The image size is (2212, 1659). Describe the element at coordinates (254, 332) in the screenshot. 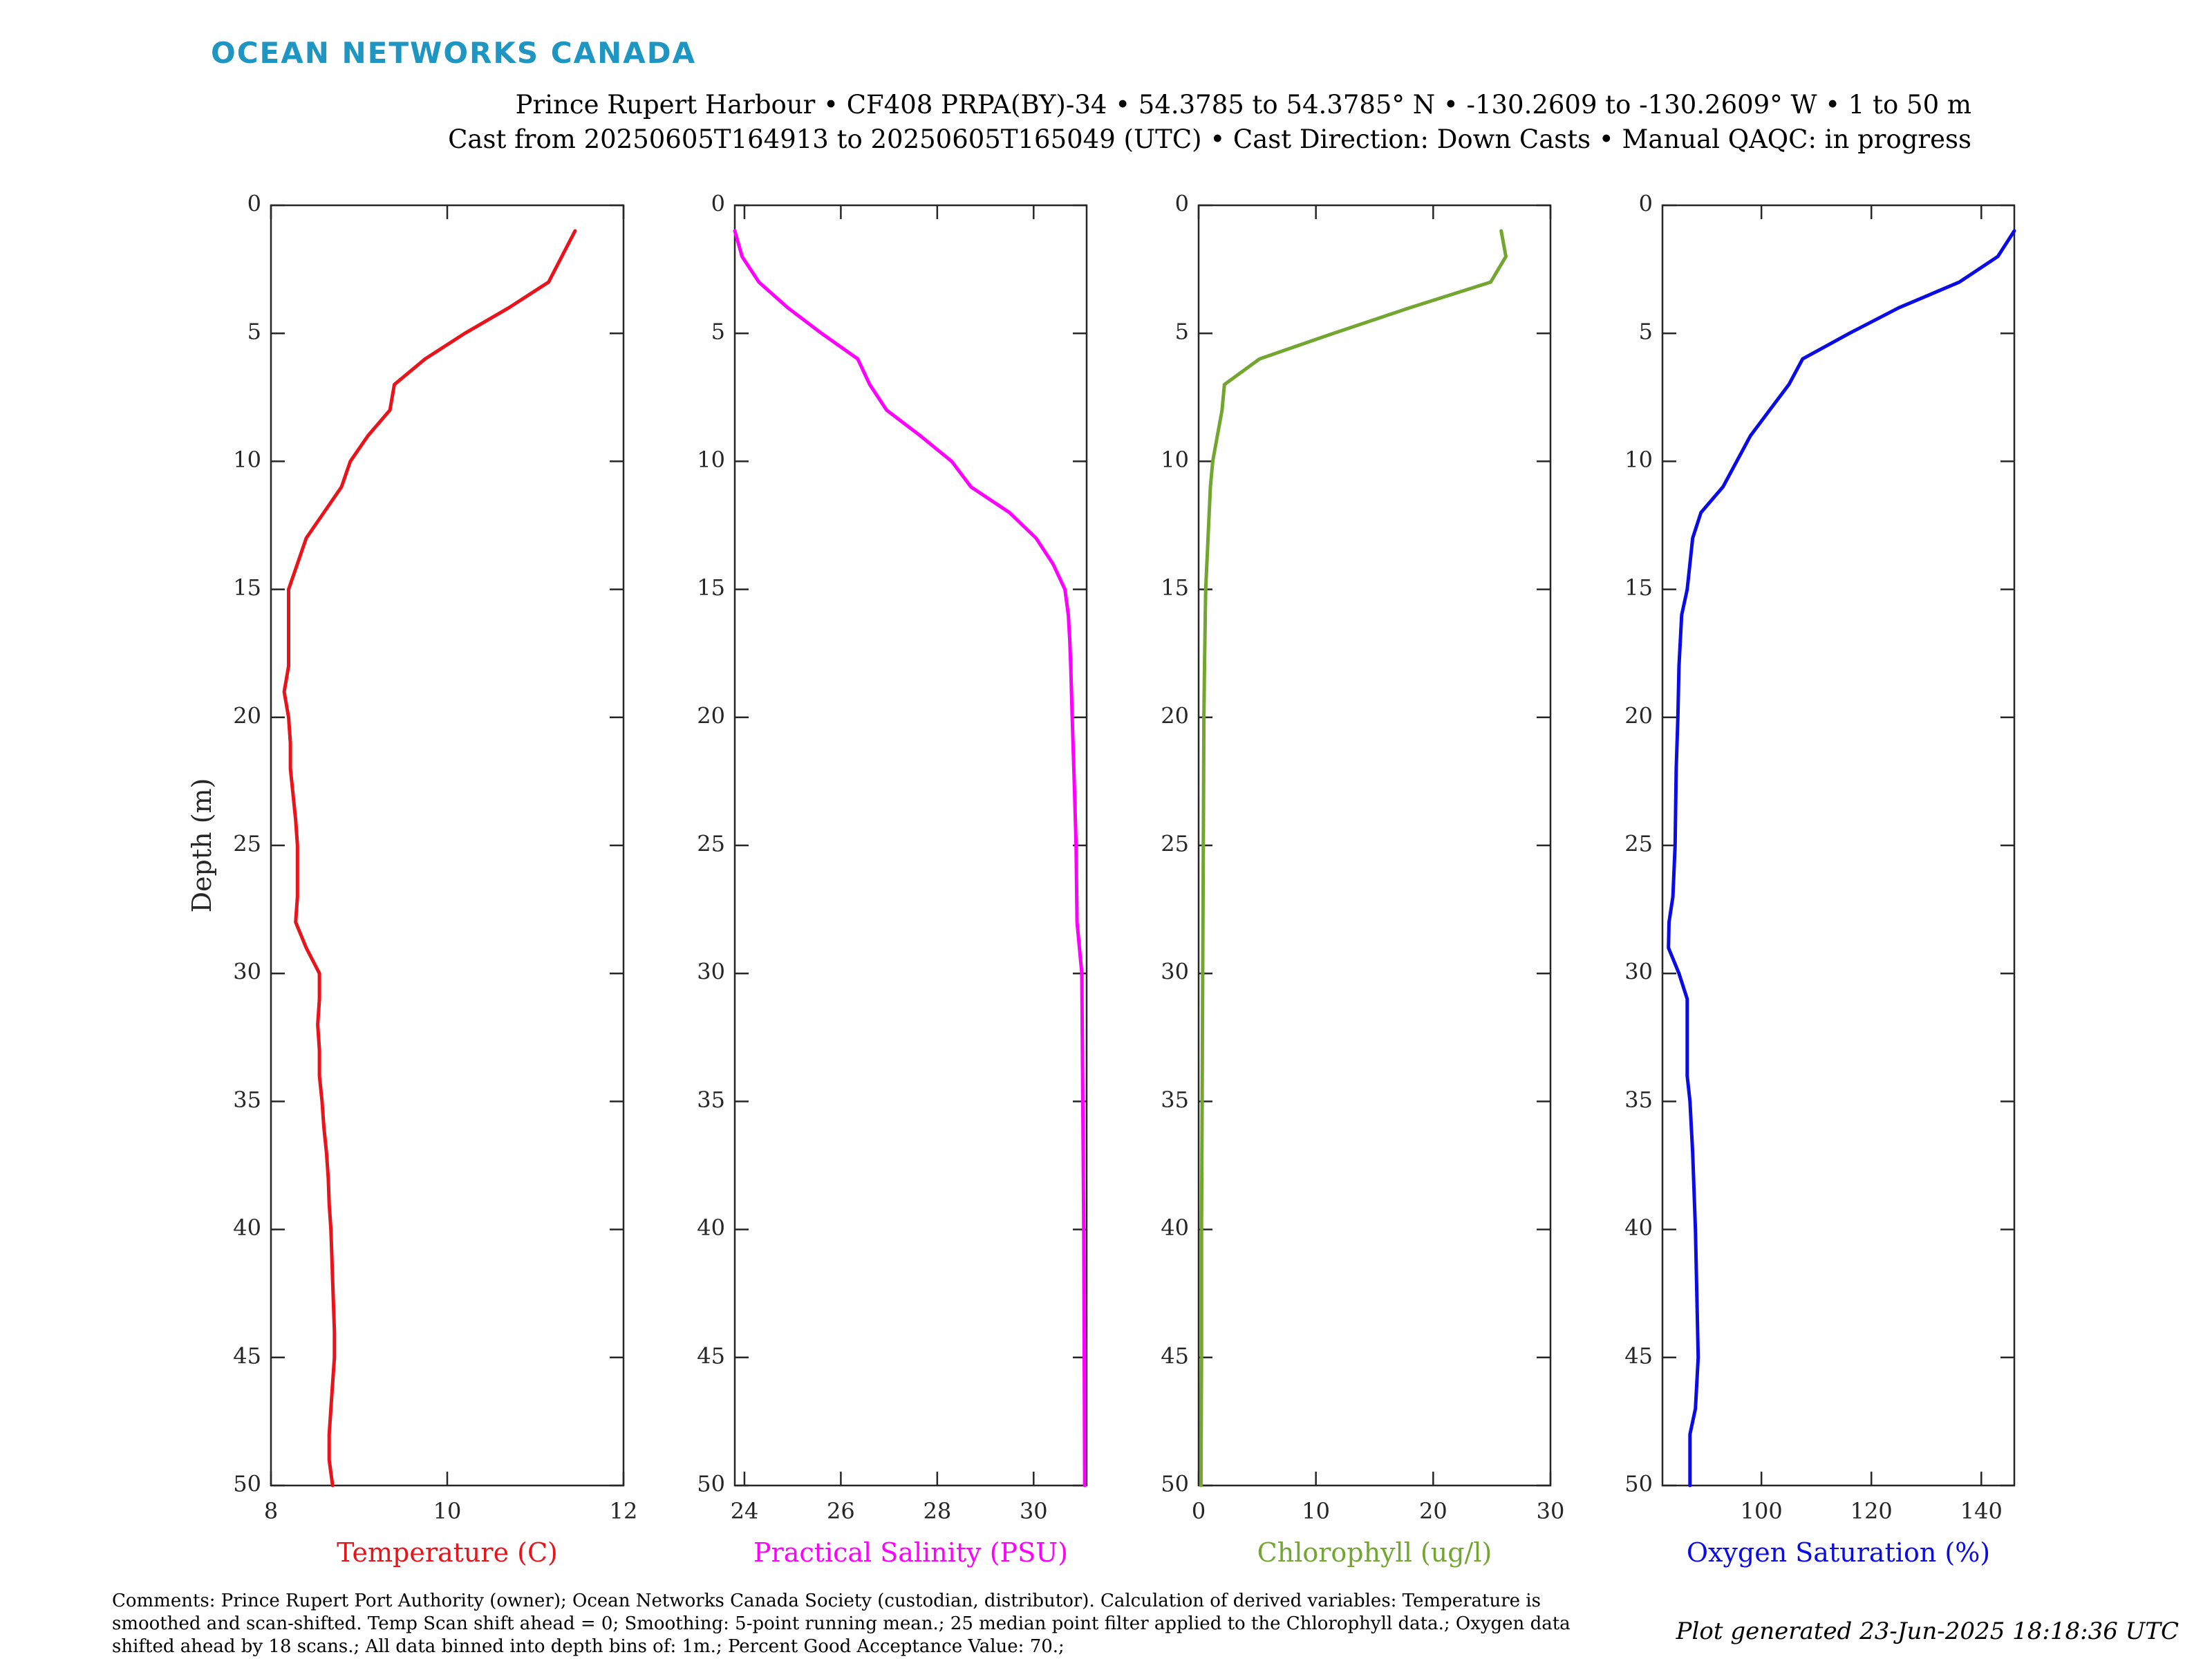

I see `panel-1-ytick-label: 5` at that location.